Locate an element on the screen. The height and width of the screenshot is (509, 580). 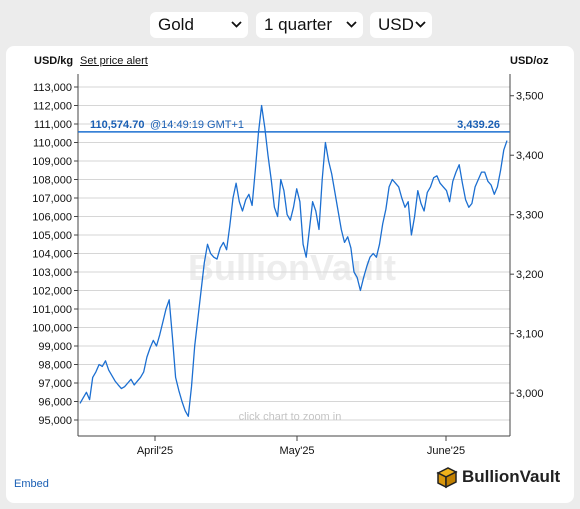
left-tick-label: 95,000 is located at coordinates (55, 421).